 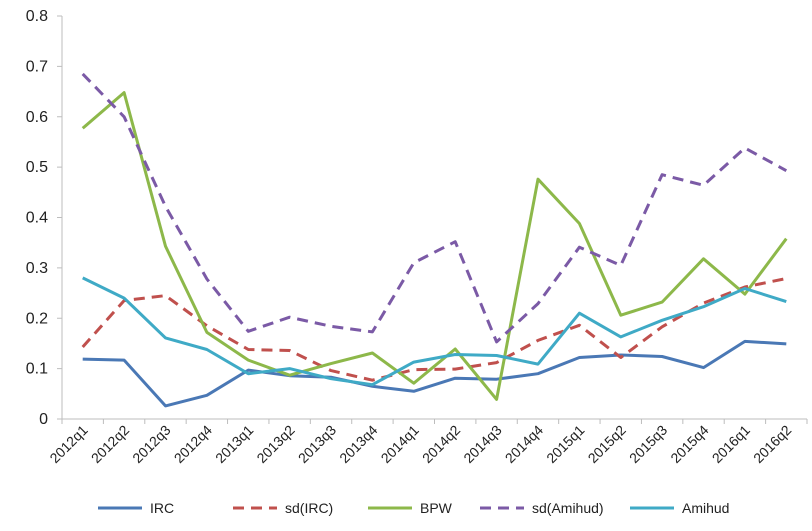 I want to click on legend-label: sd(Amihud), so click(x=568, y=508).